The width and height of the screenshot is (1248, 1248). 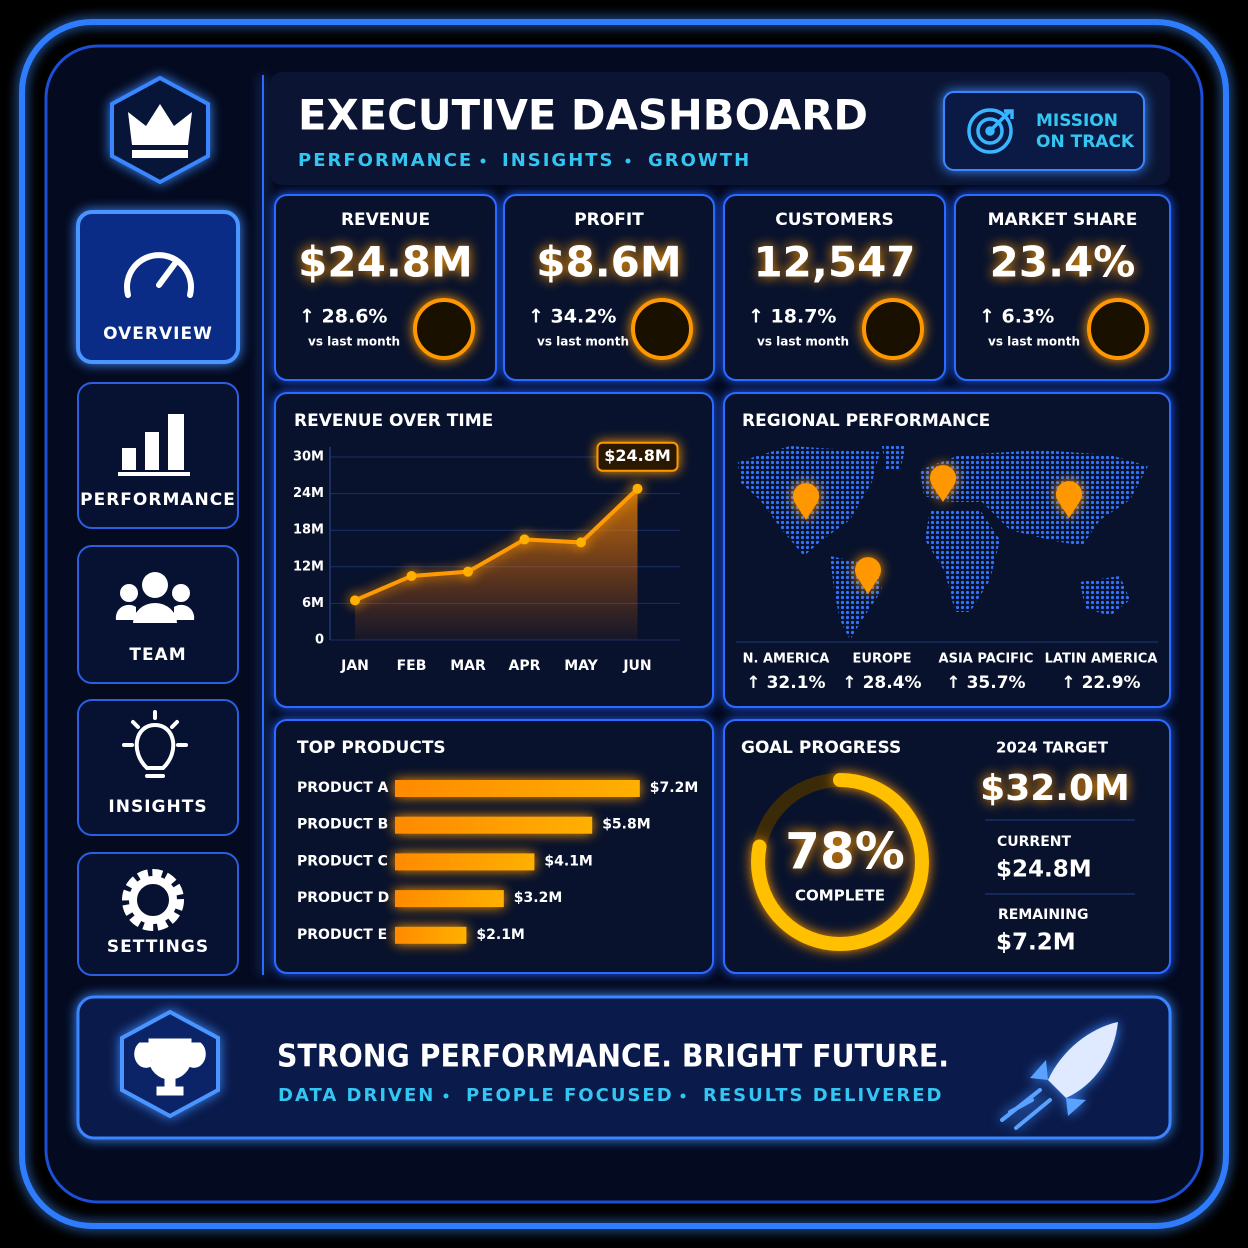 I want to click on region-change: ↑ 28.4%, so click(x=881, y=683).